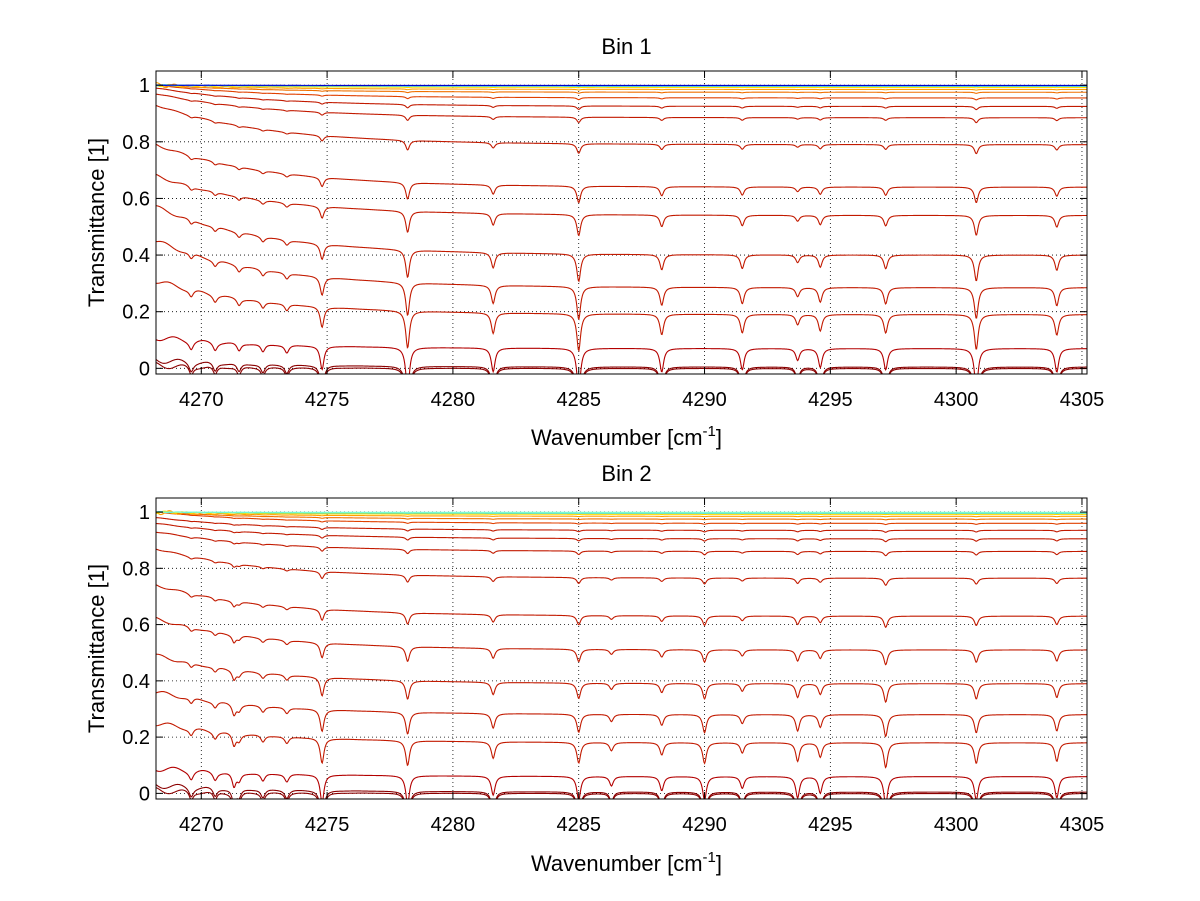 The image size is (1200, 901). I want to click on chart-title: Bin 1, so click(626, 46).